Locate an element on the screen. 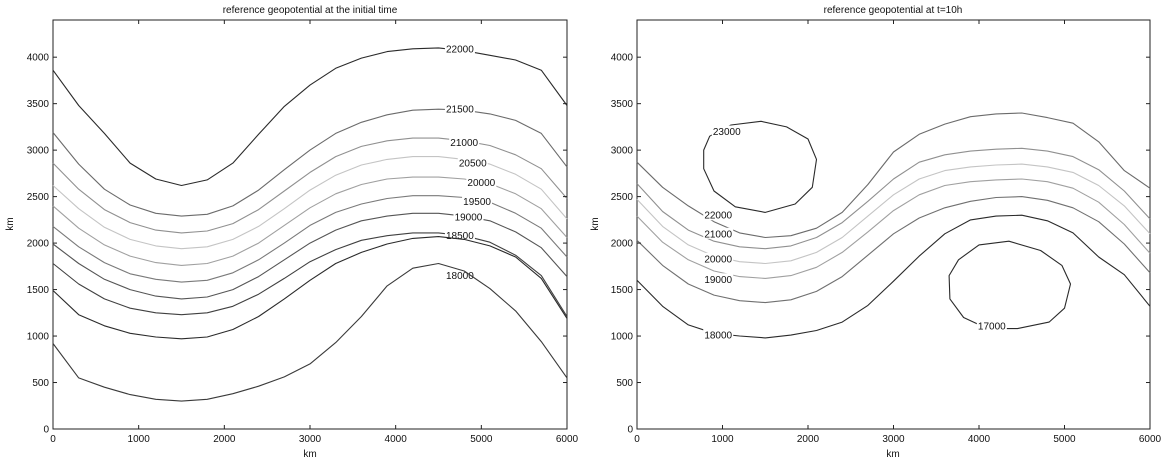 This screenshot has height=462, width=1166. contour-label-19500: 19500 is located at coordinates (477, 202).